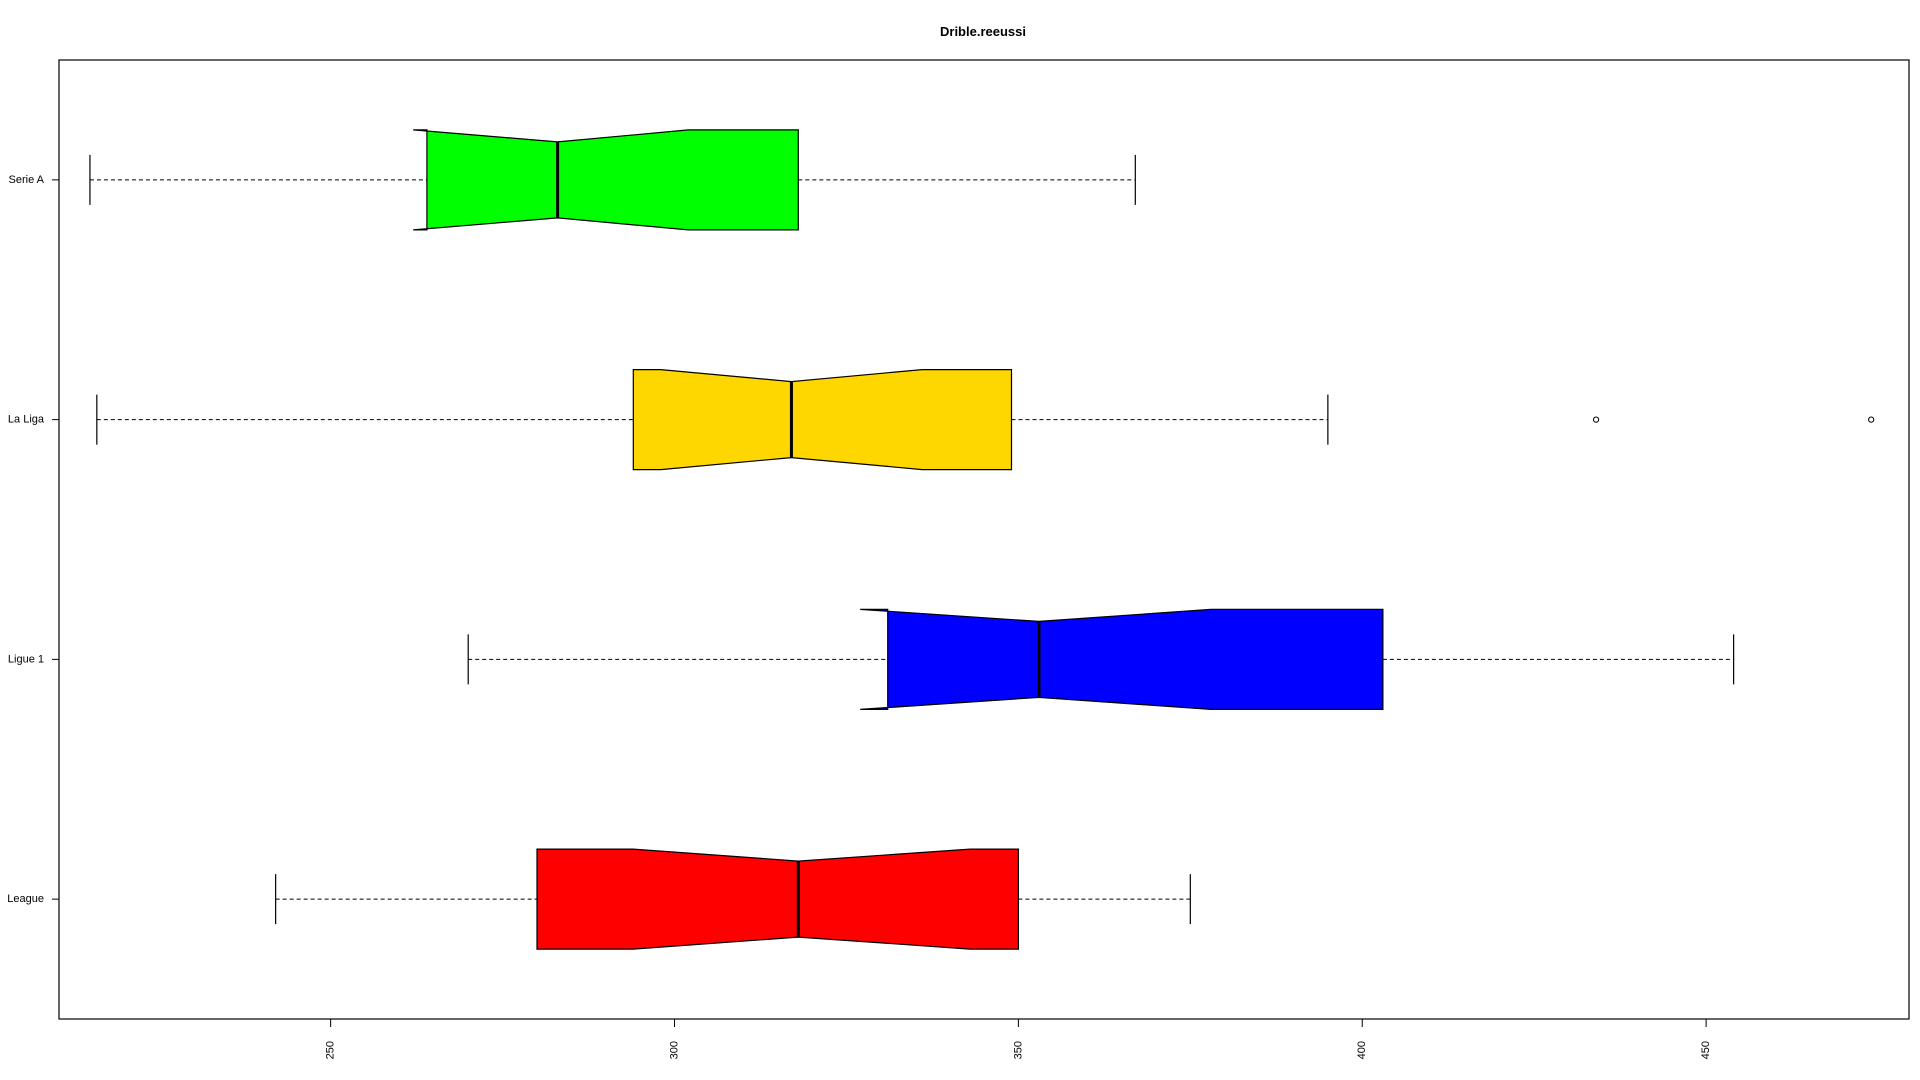 This screenshot has height=1080, width=1920. What do you see at coordinates (822, 420) in the screenshot?
I see `box-la-liga` at bounding box center [822, 420].